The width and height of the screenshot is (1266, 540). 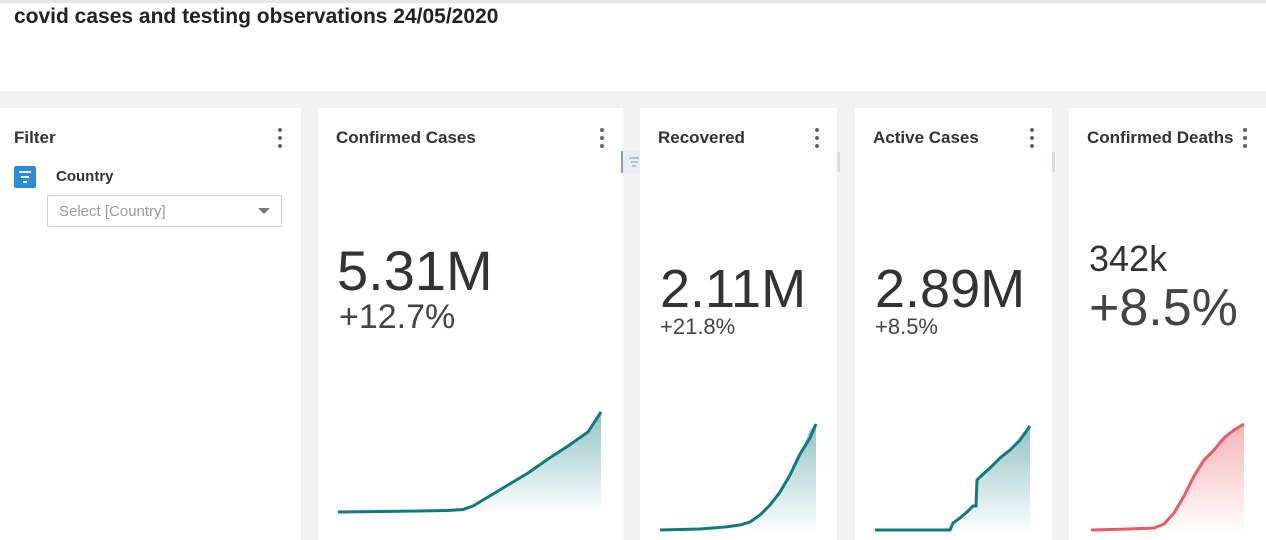 I want to click on sparkline-recovered, so click(x=738, y=477).